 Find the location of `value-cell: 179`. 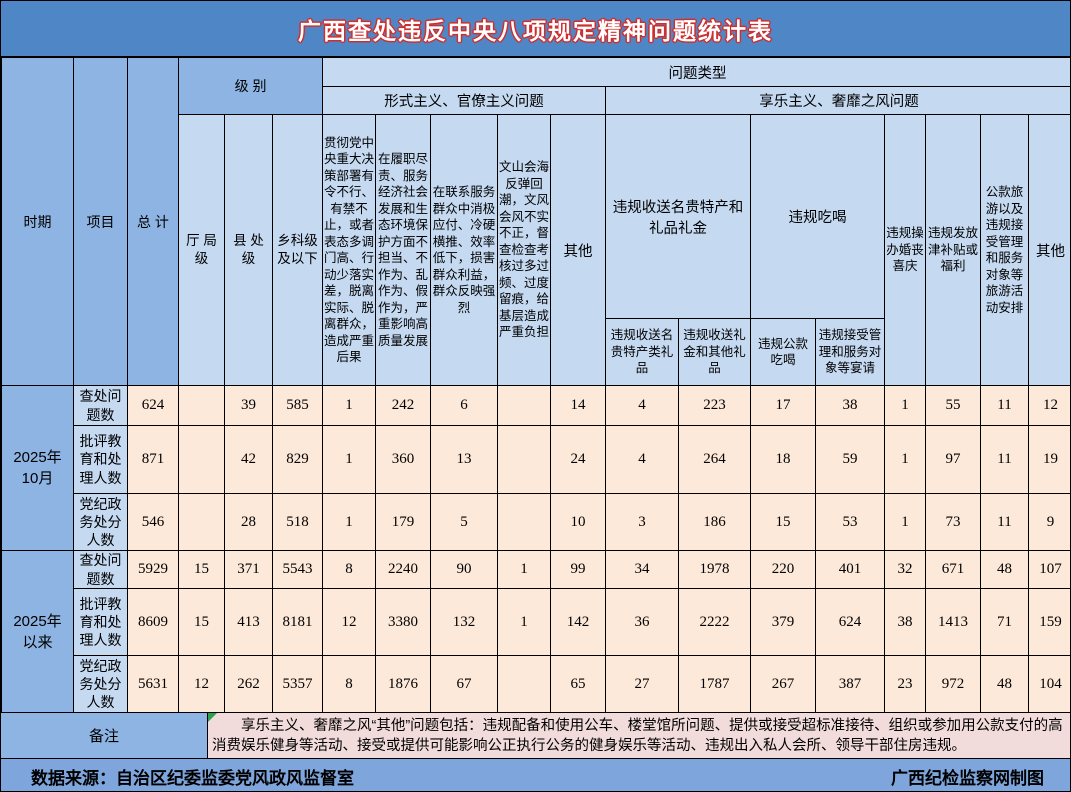

value-cell: 179 is located at coordinates (403, 522).